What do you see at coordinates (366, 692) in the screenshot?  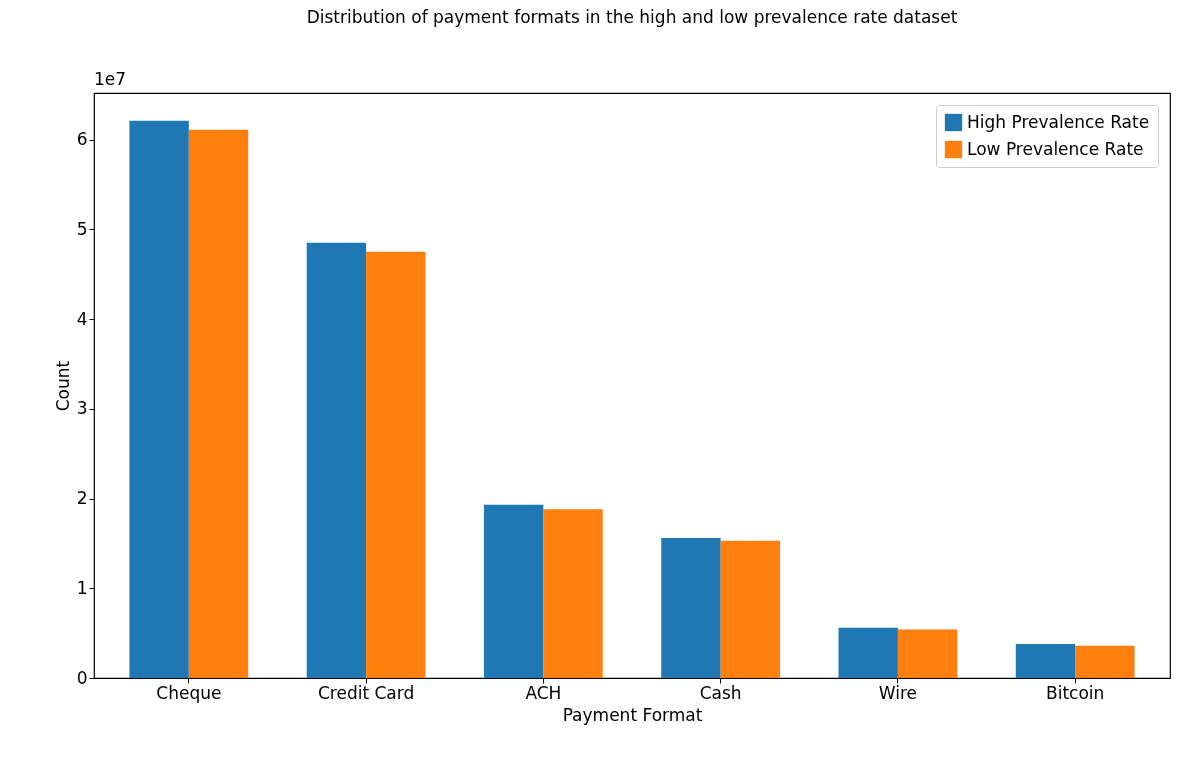 I see `x-tick-label: Credit Card` at bounding box center [366, 692].